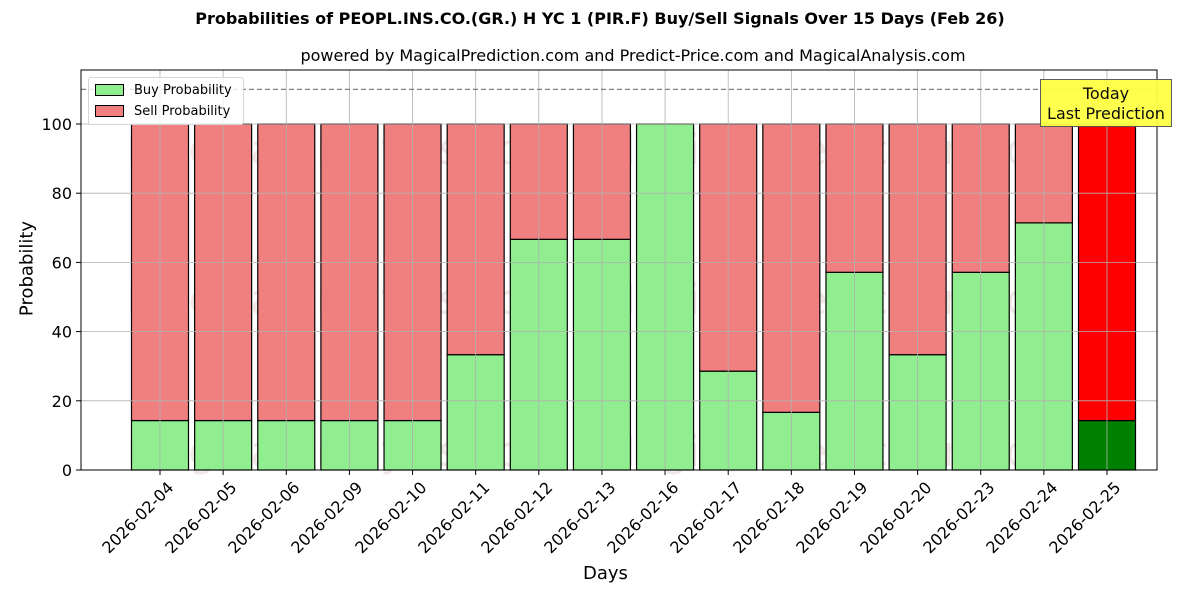 The image size is (1200, 600). I want to click on sell-swatch, so click(109, 111).